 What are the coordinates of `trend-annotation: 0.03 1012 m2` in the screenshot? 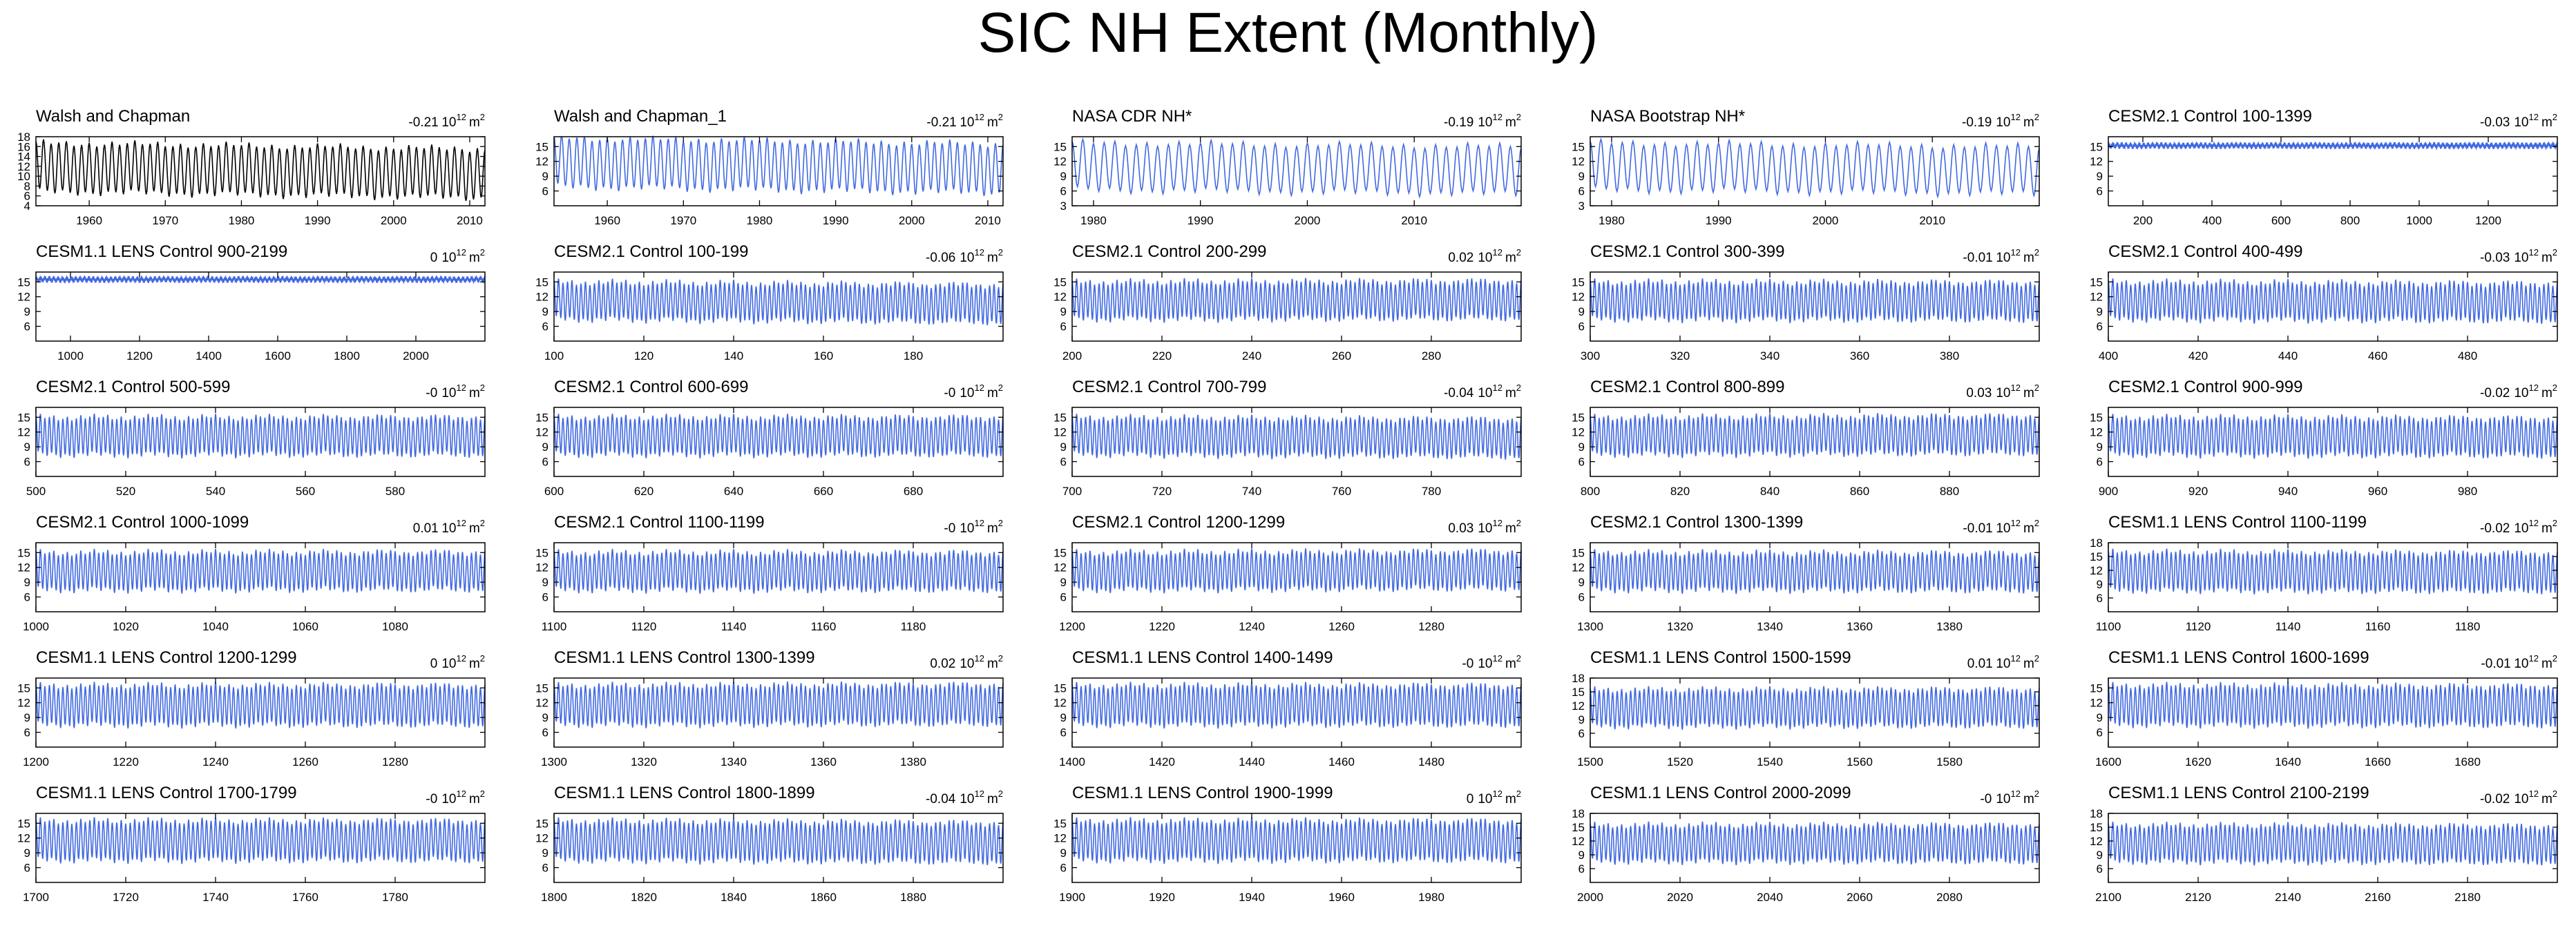 It's located at (1484, 527).